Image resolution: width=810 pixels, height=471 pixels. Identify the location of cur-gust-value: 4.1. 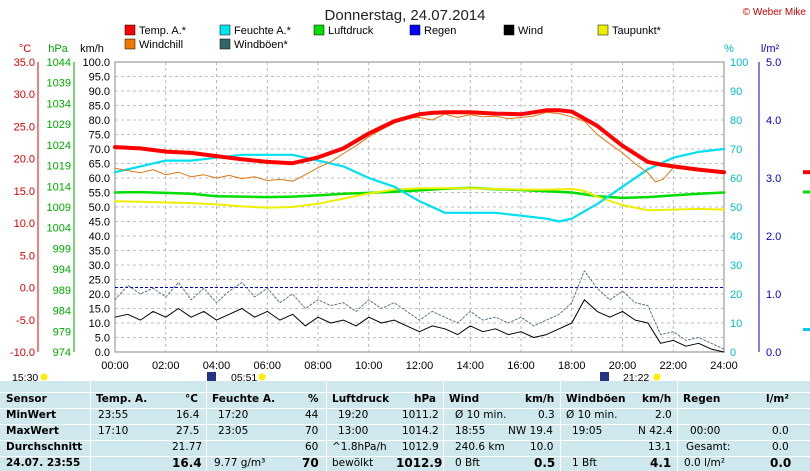
(661, 463).